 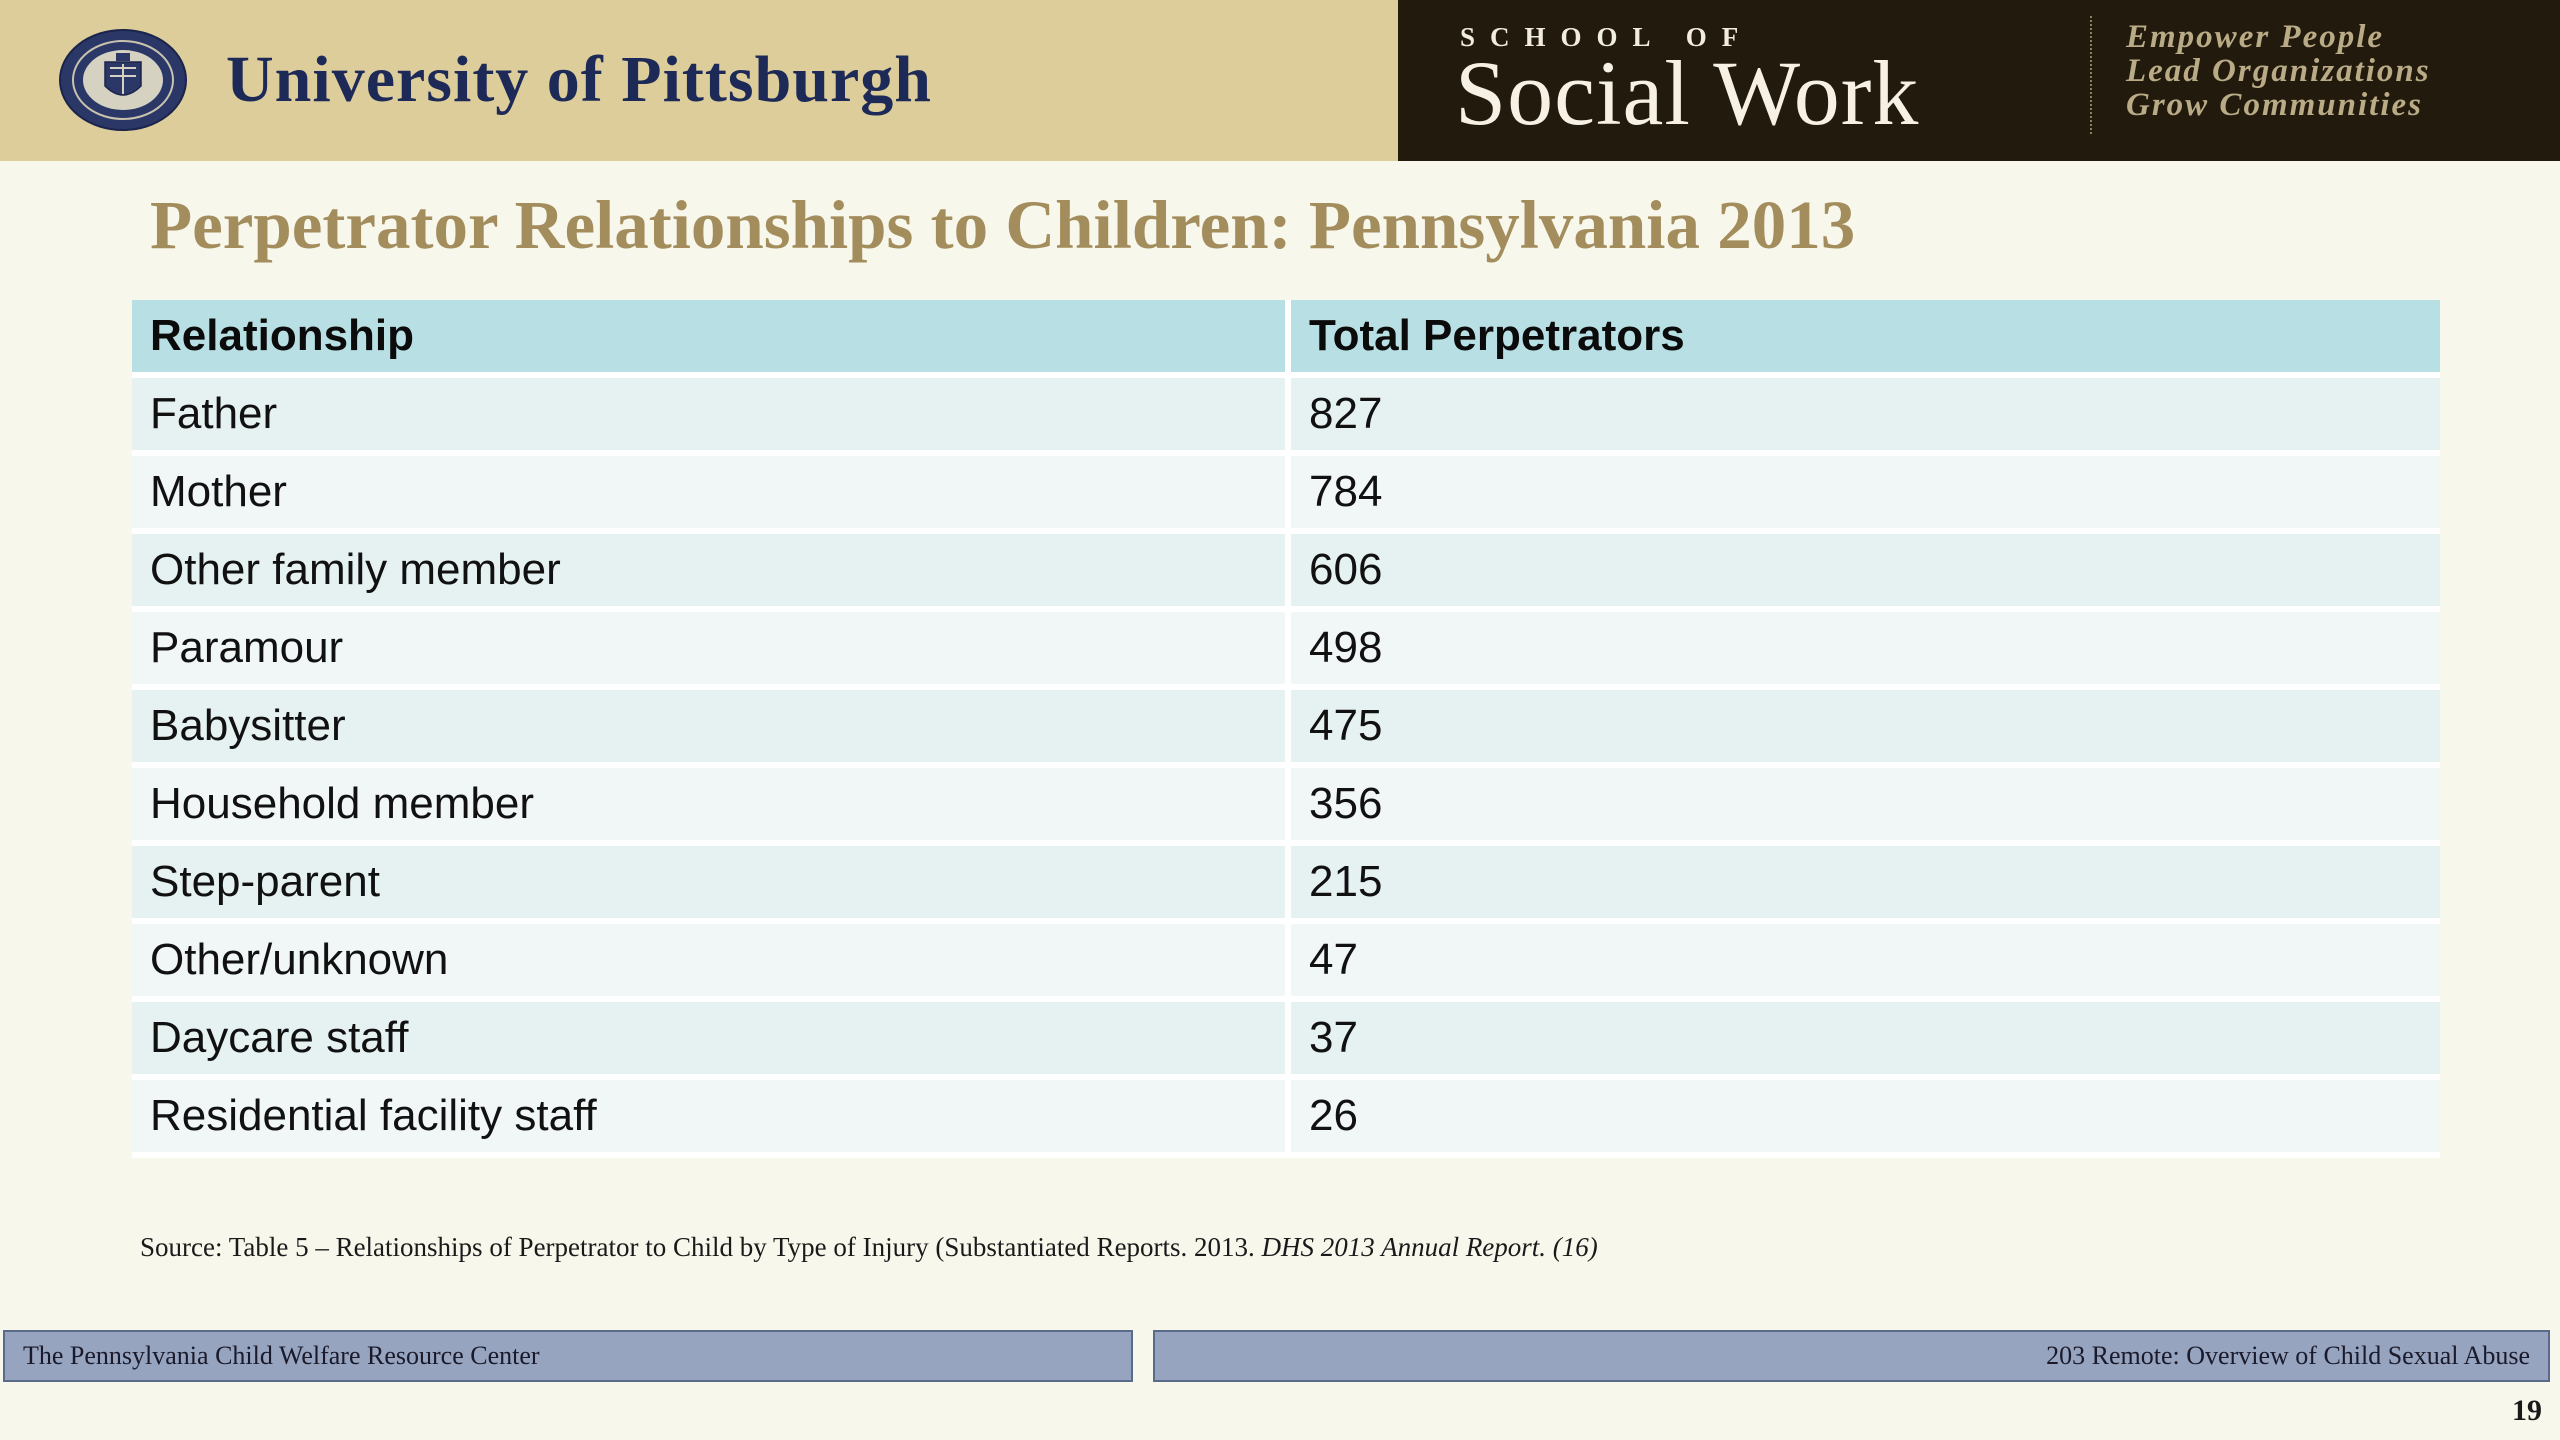 I want to click on tagline-line-1: Empower People, so click(x=2255, y=37).